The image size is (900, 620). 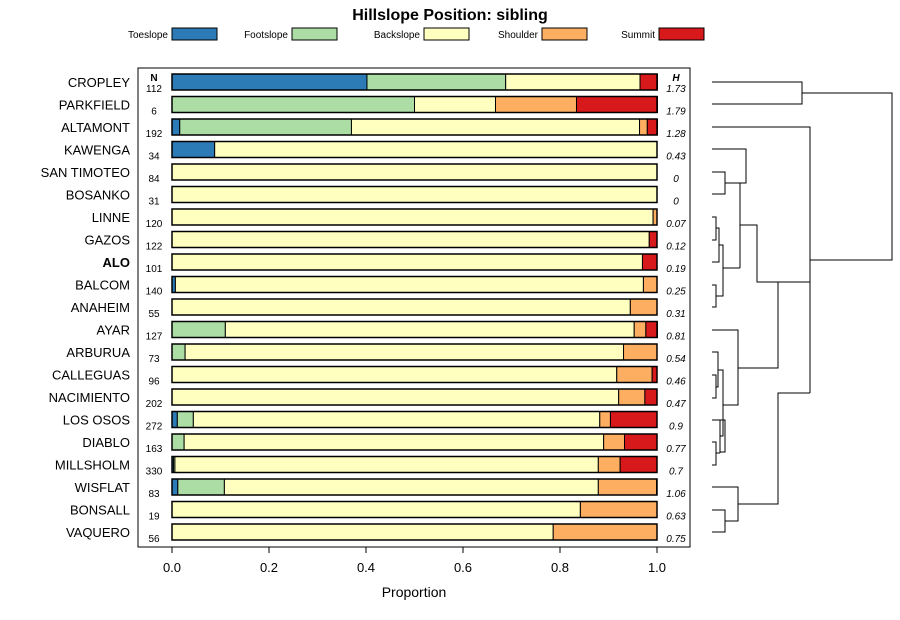 I want to click on legend-label: Summit, so click(x=638, y=35).